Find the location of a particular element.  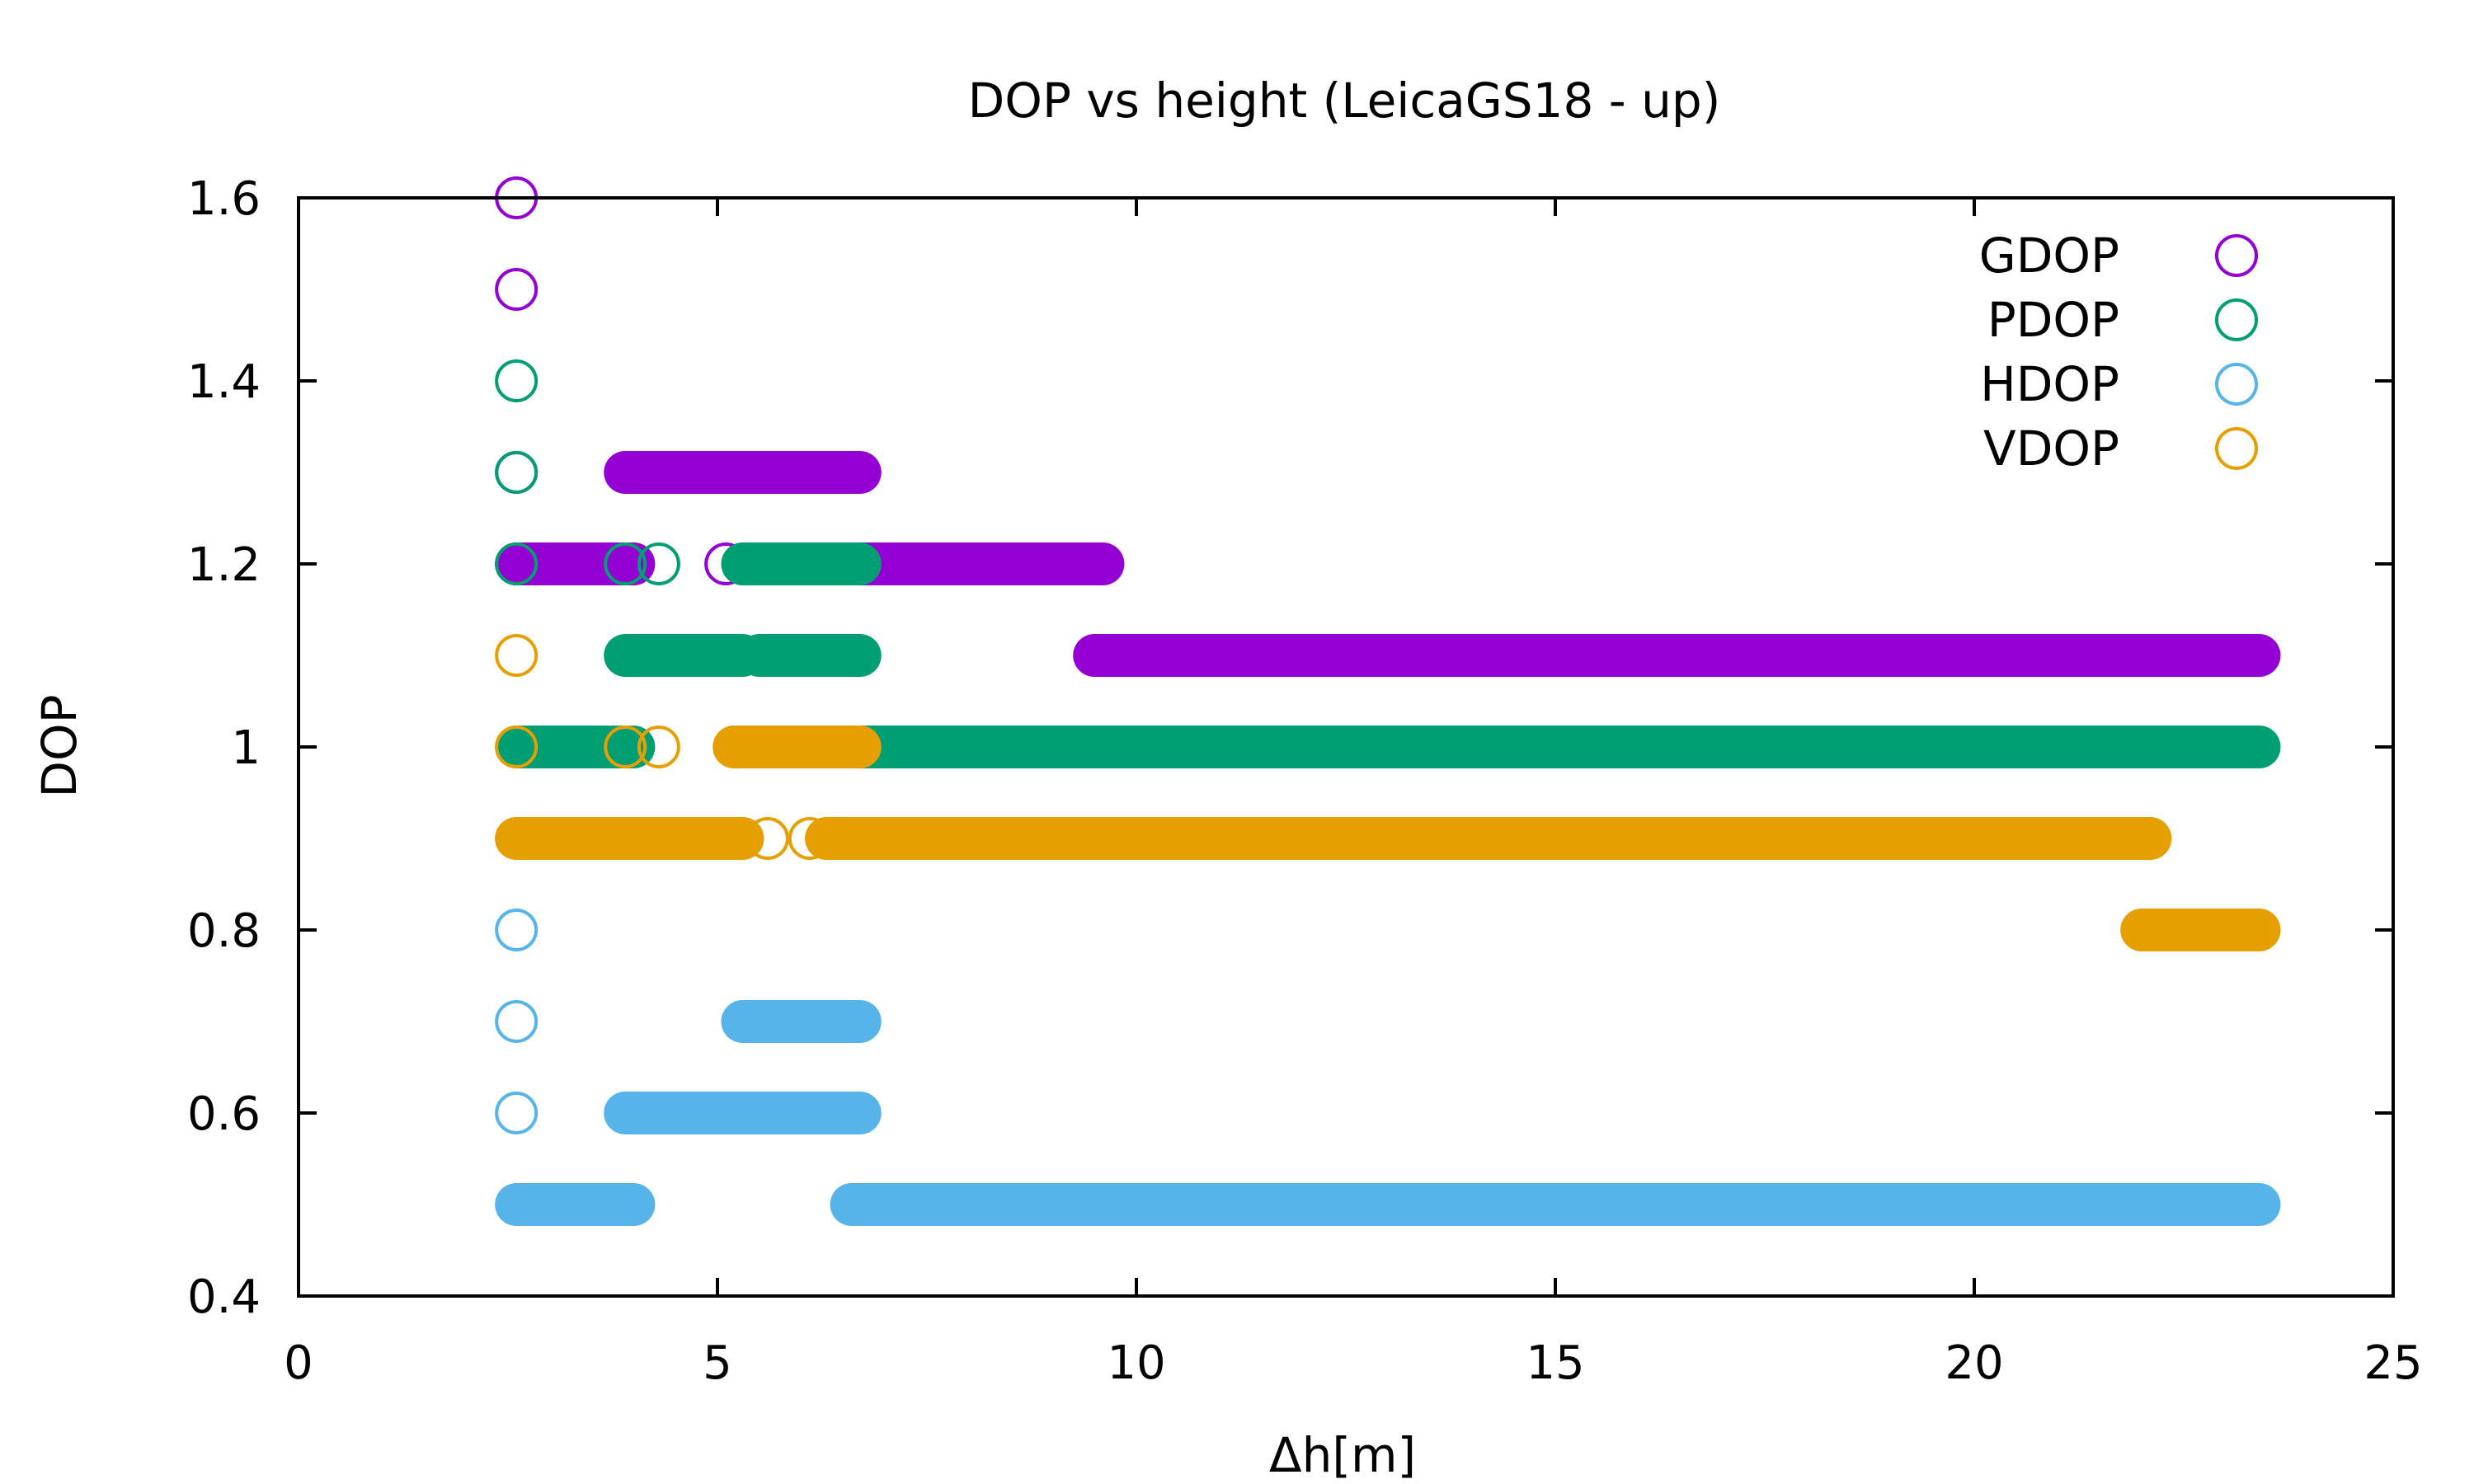

x-tick-label: 5 is located at coordinates (717, 1363).